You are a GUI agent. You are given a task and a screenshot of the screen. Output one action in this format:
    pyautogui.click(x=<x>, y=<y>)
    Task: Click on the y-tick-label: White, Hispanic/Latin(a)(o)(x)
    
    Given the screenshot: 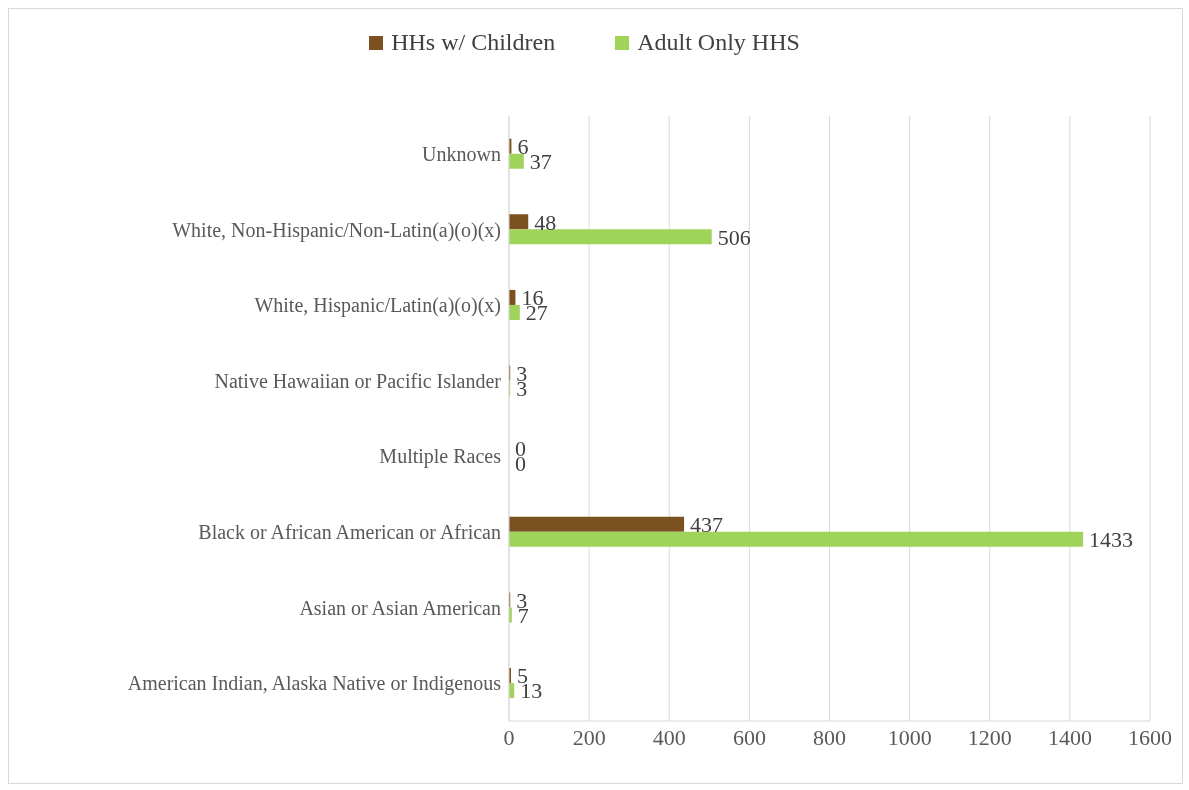 What is the action you would take?
    pyautogui.click(x=377, y=306)
    